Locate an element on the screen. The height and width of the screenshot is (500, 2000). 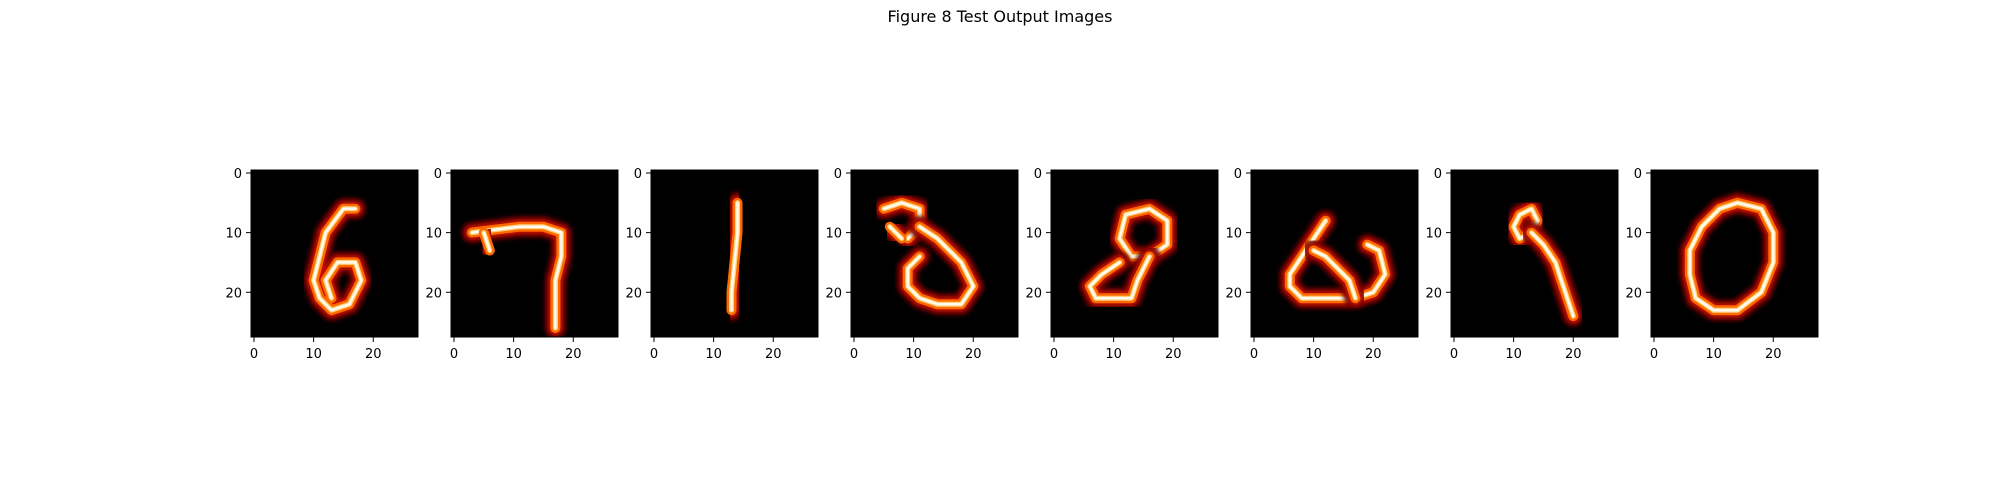
image-panel-6: 0 10 20 0 10 20 is located at coordinates (1322, 264).